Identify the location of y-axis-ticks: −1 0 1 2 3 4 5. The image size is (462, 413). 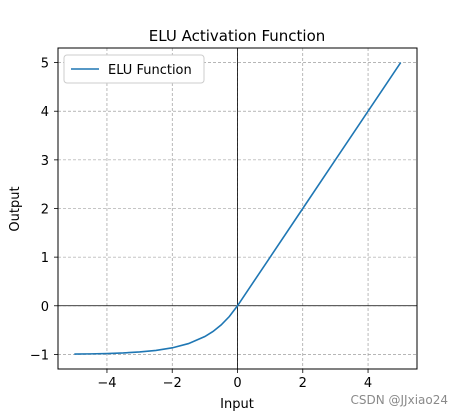
(44, 210).